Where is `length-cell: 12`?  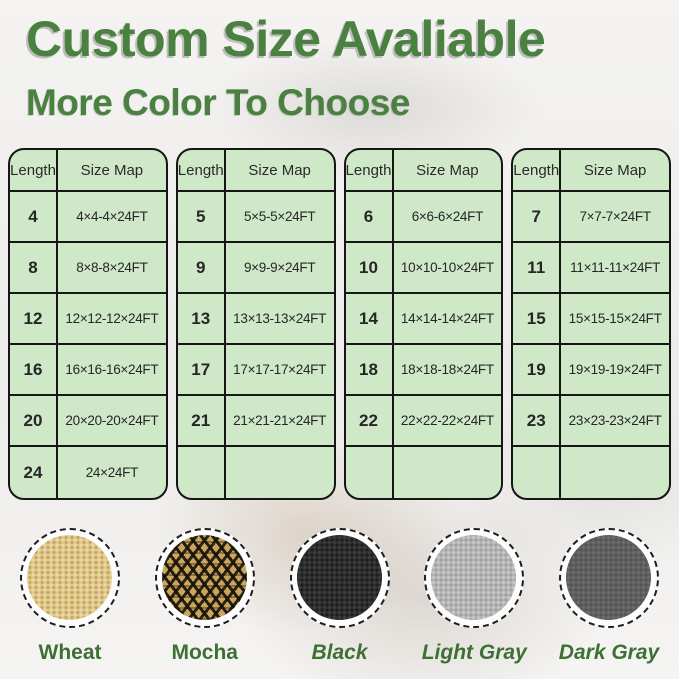
length-cell: 12 is located at coordinates (34, 319).